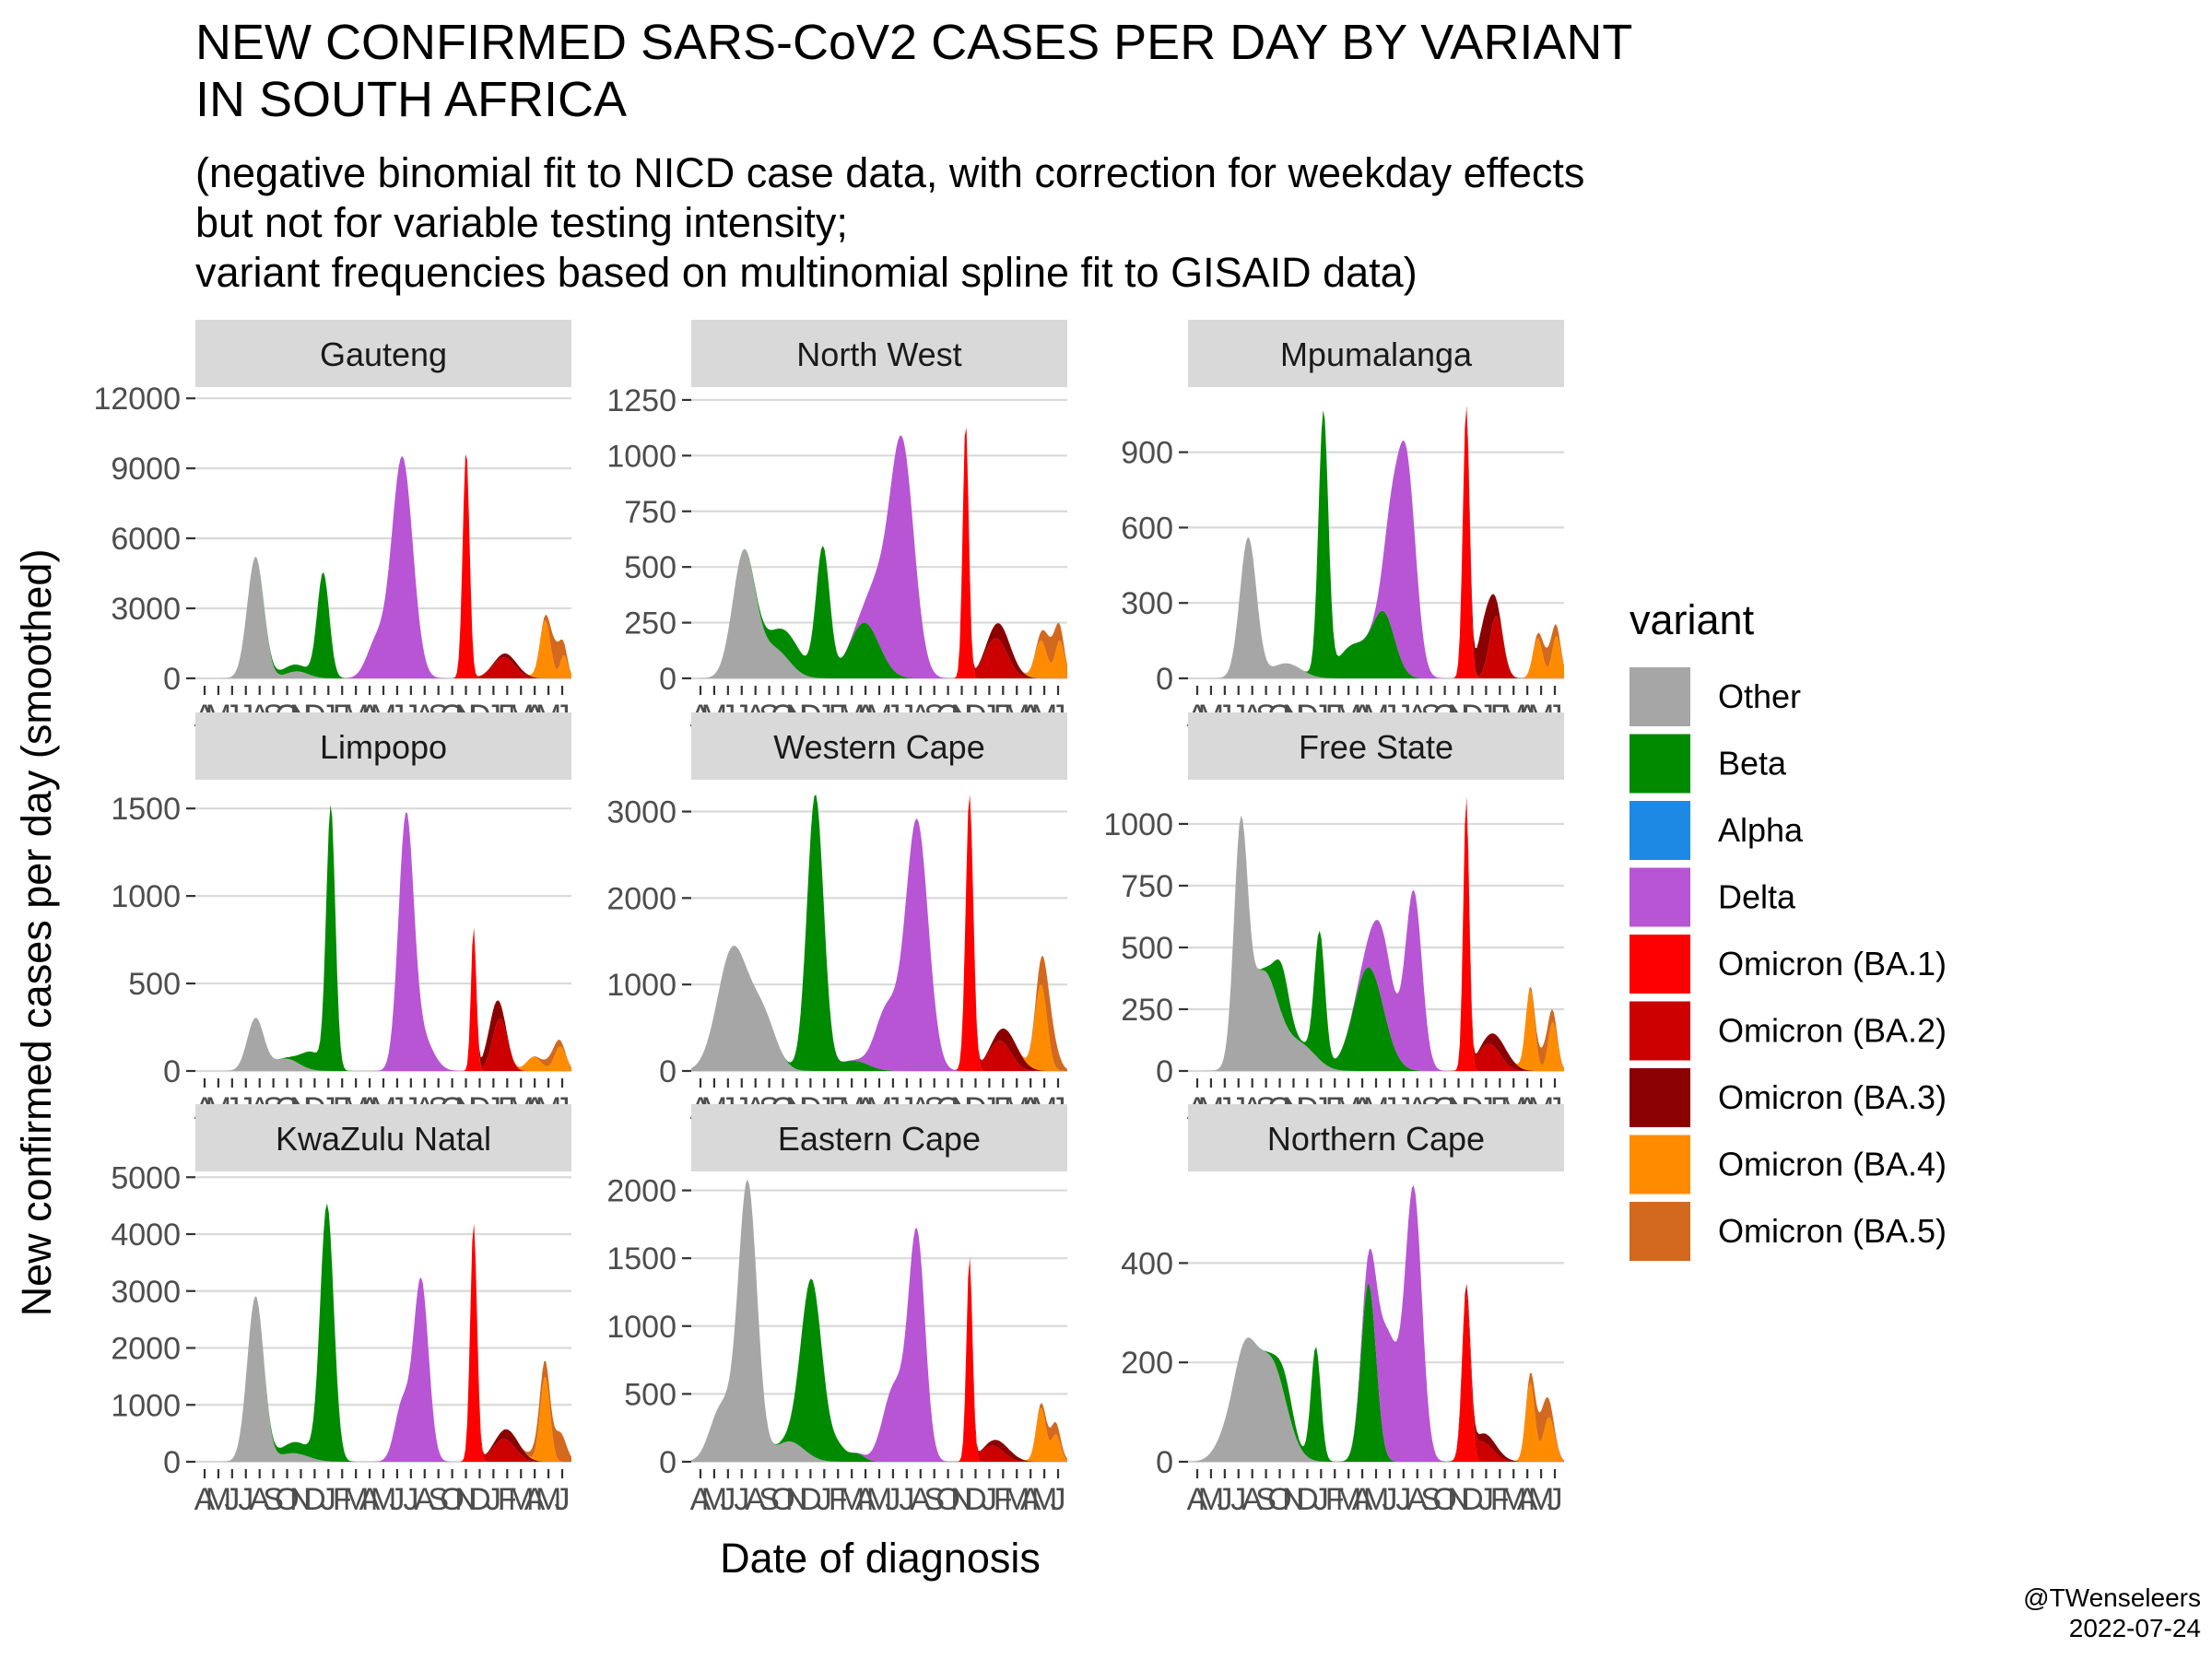 The width and height of the screenshot is (2212, 1659). I want to click on caption-line: @TWenseleers, so click(2112, 1597).